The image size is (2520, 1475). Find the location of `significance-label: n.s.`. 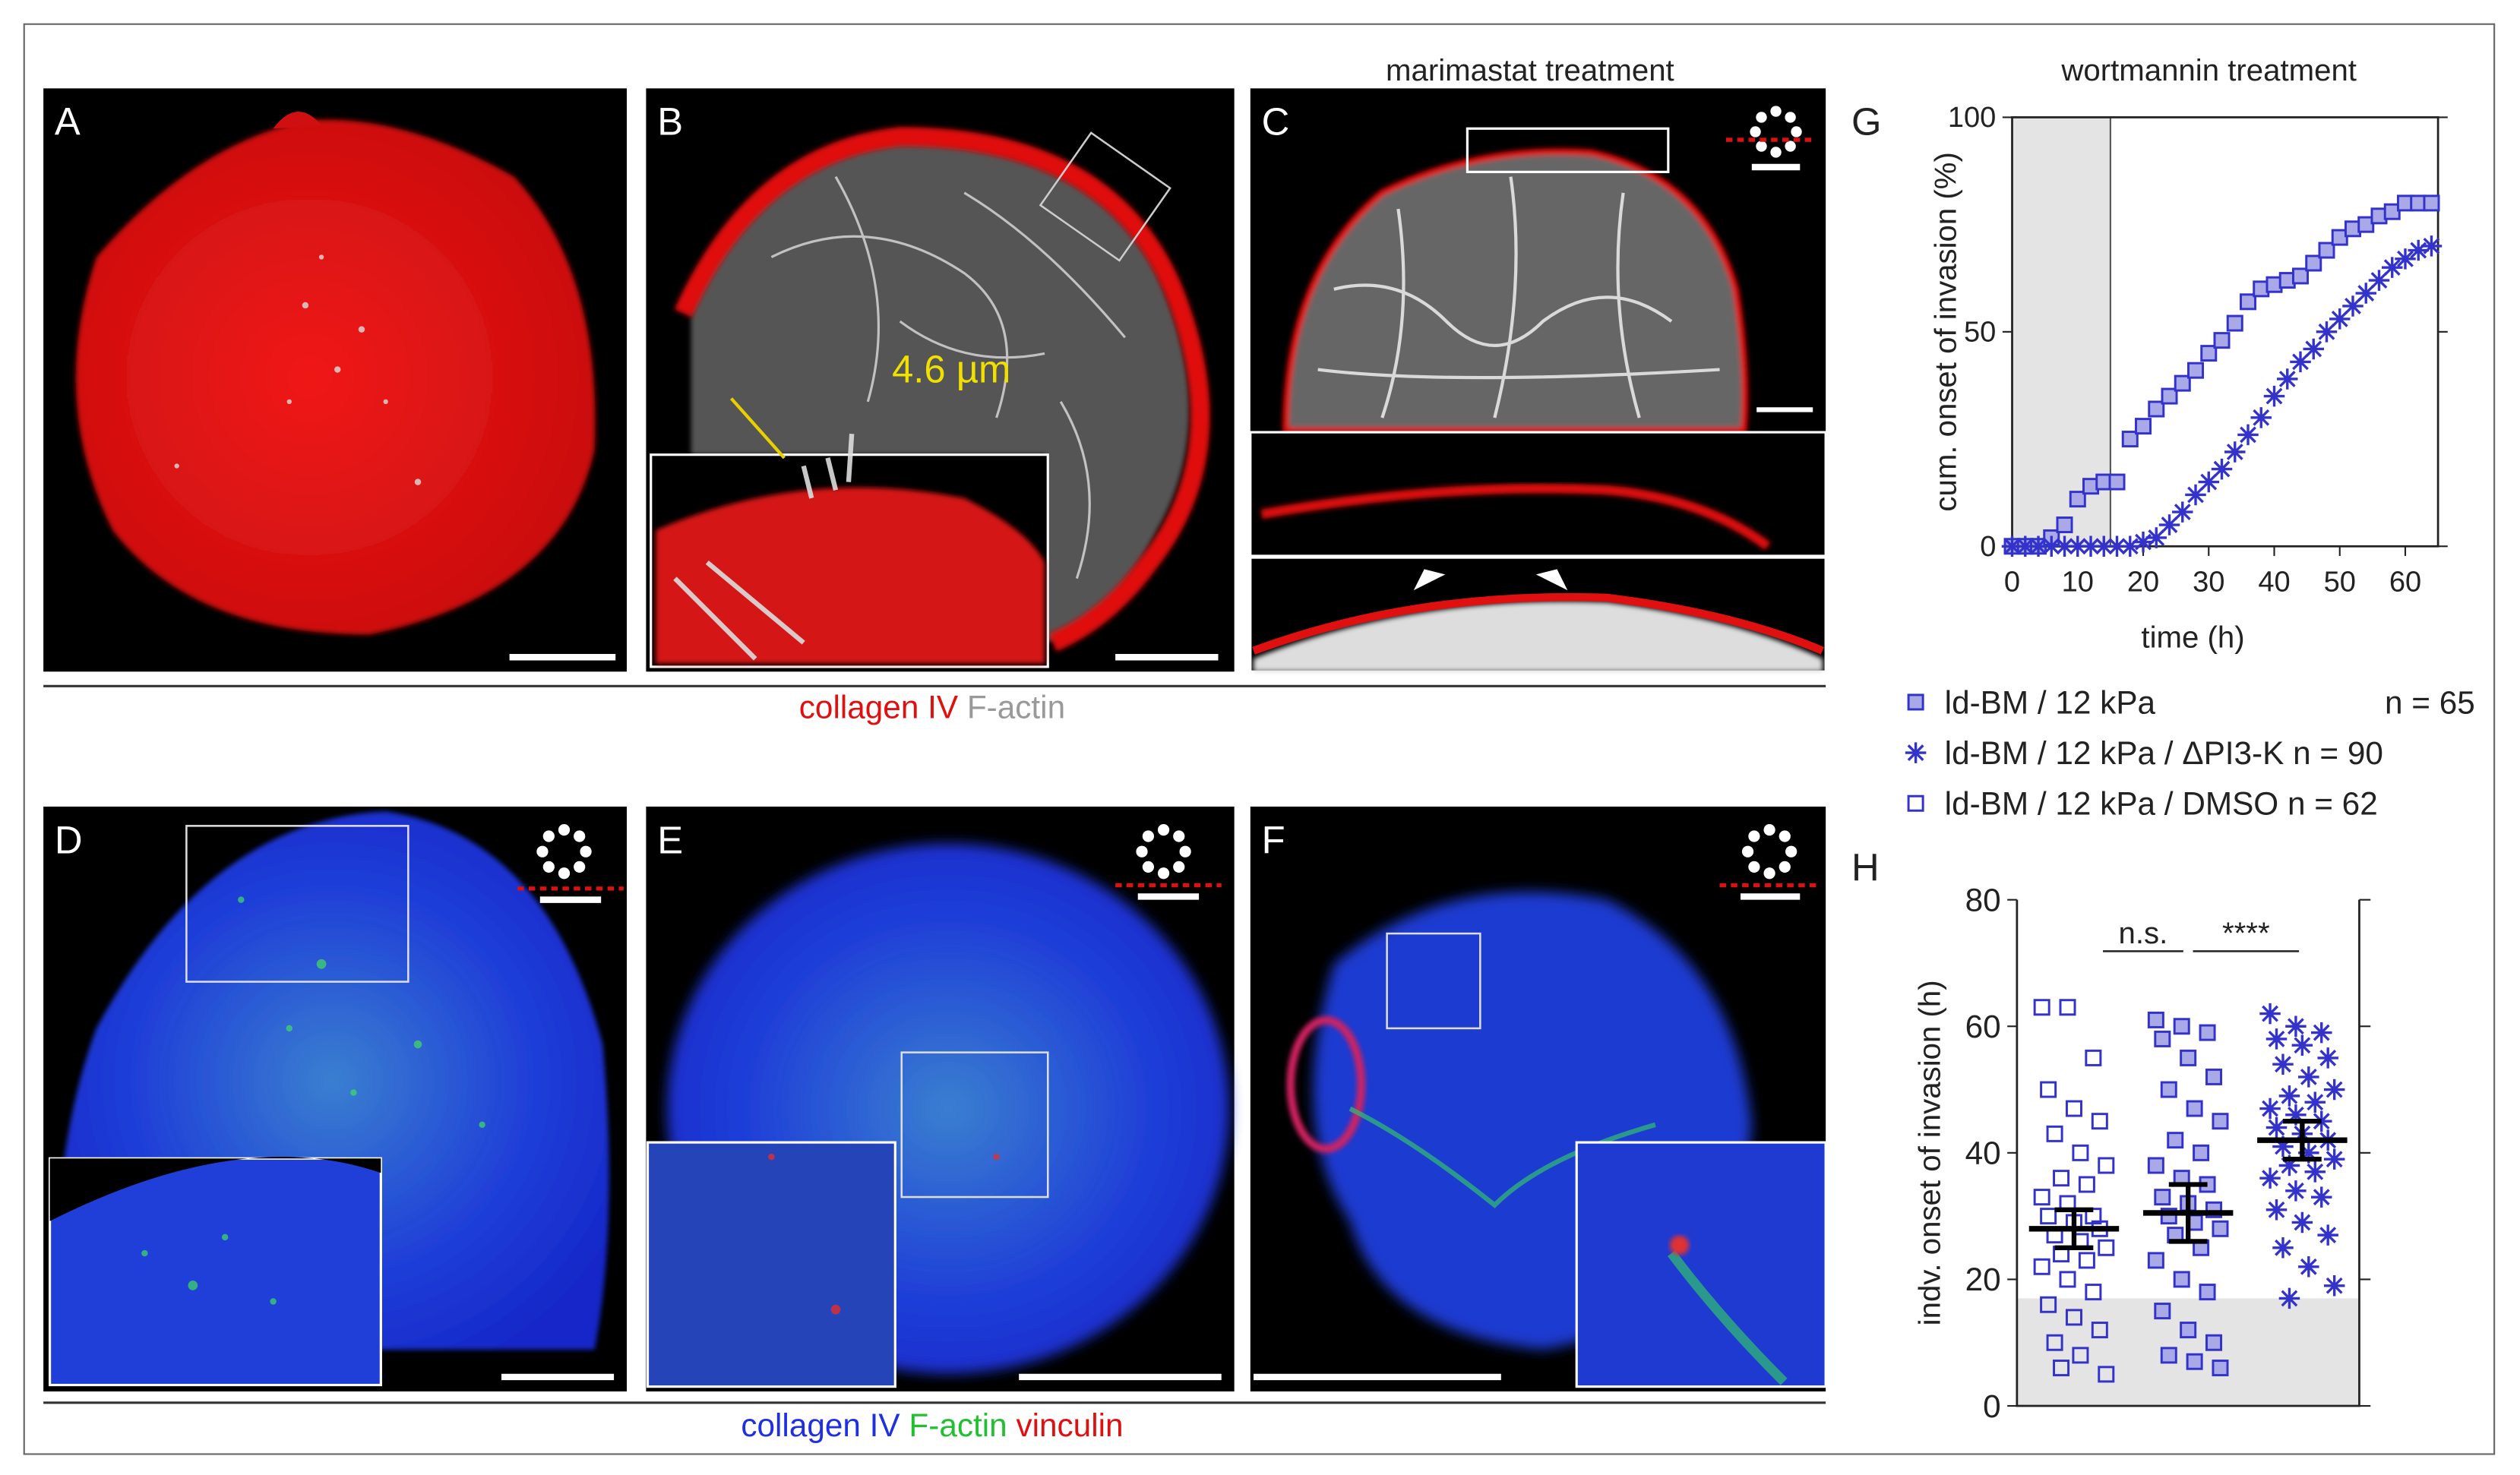

significance-label: n.s. is located at coordinates (2143, 933).